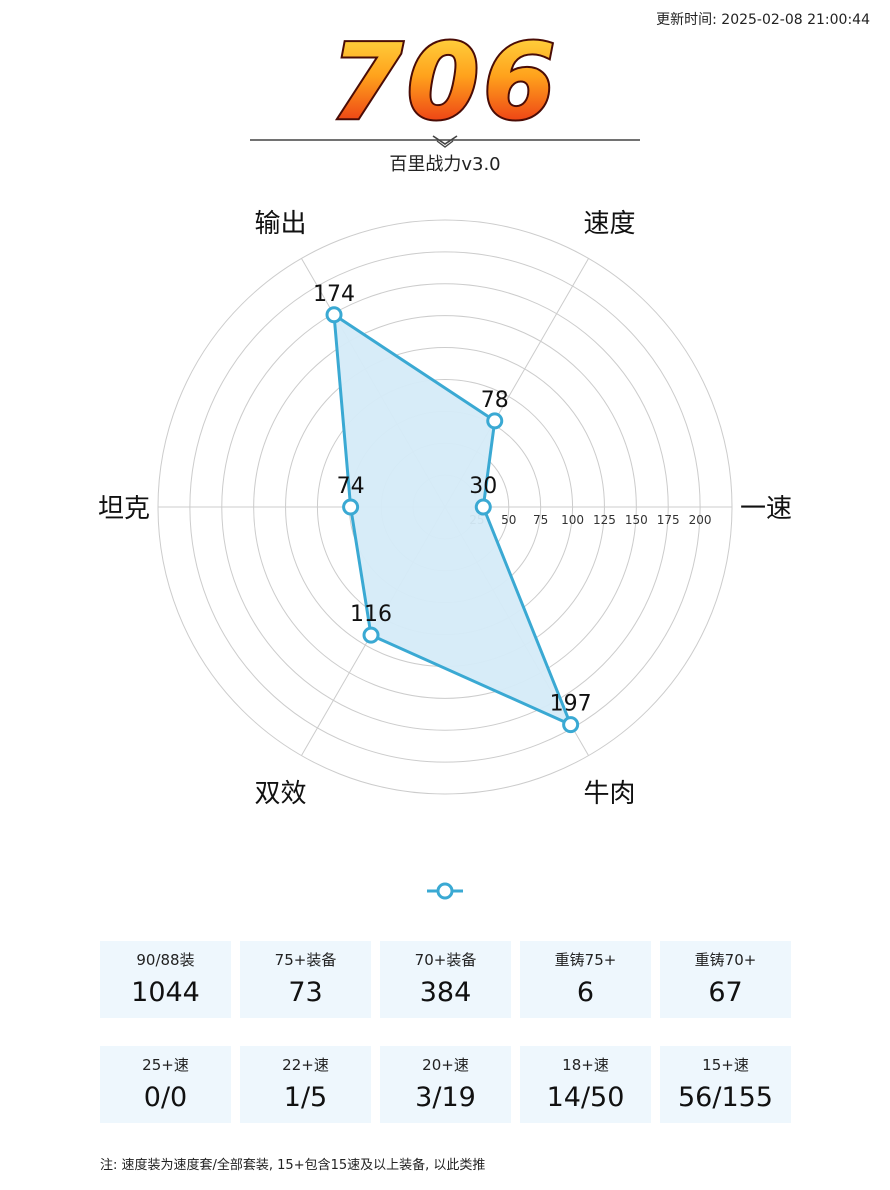 The image size is (890, 1190). I want to click on stat-value: 67, so click(725, 992).